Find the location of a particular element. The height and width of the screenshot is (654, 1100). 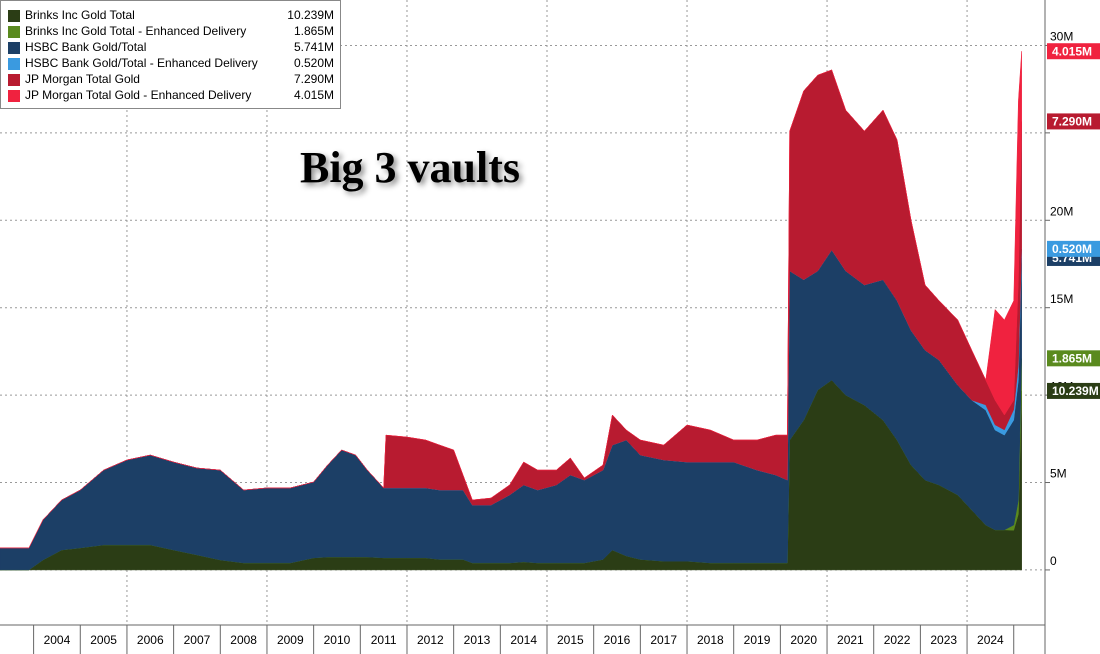

legend-value: 1.865M is located at coordinates (314, 31).